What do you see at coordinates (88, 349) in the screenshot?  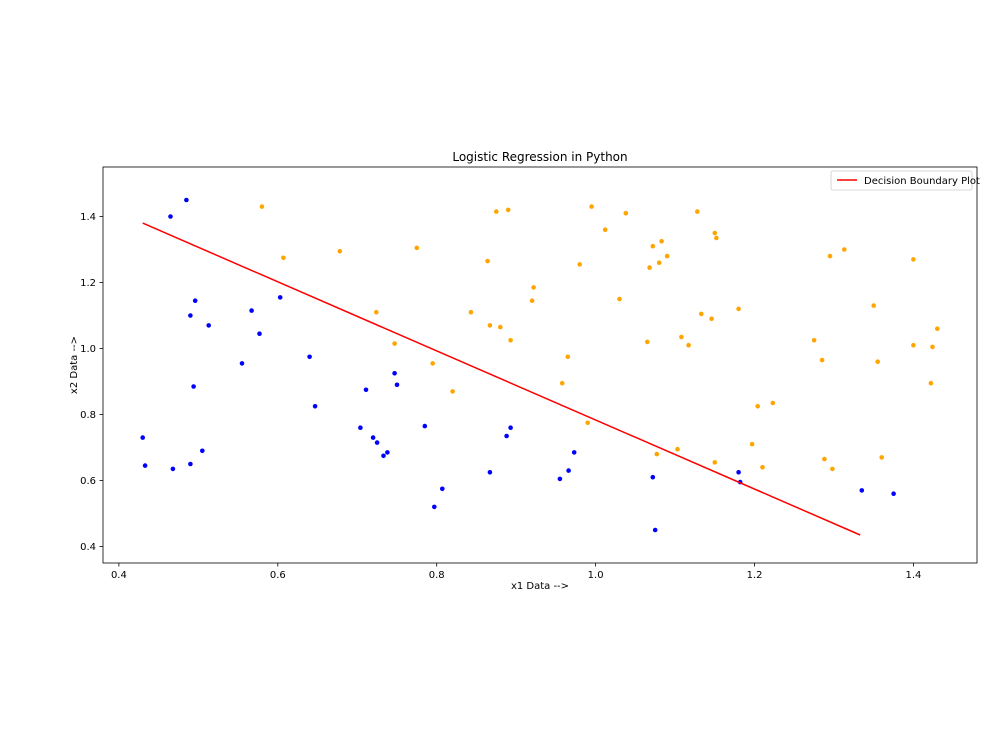 I see `y-tick-label: 1.0` at bounding box center [88, 349].